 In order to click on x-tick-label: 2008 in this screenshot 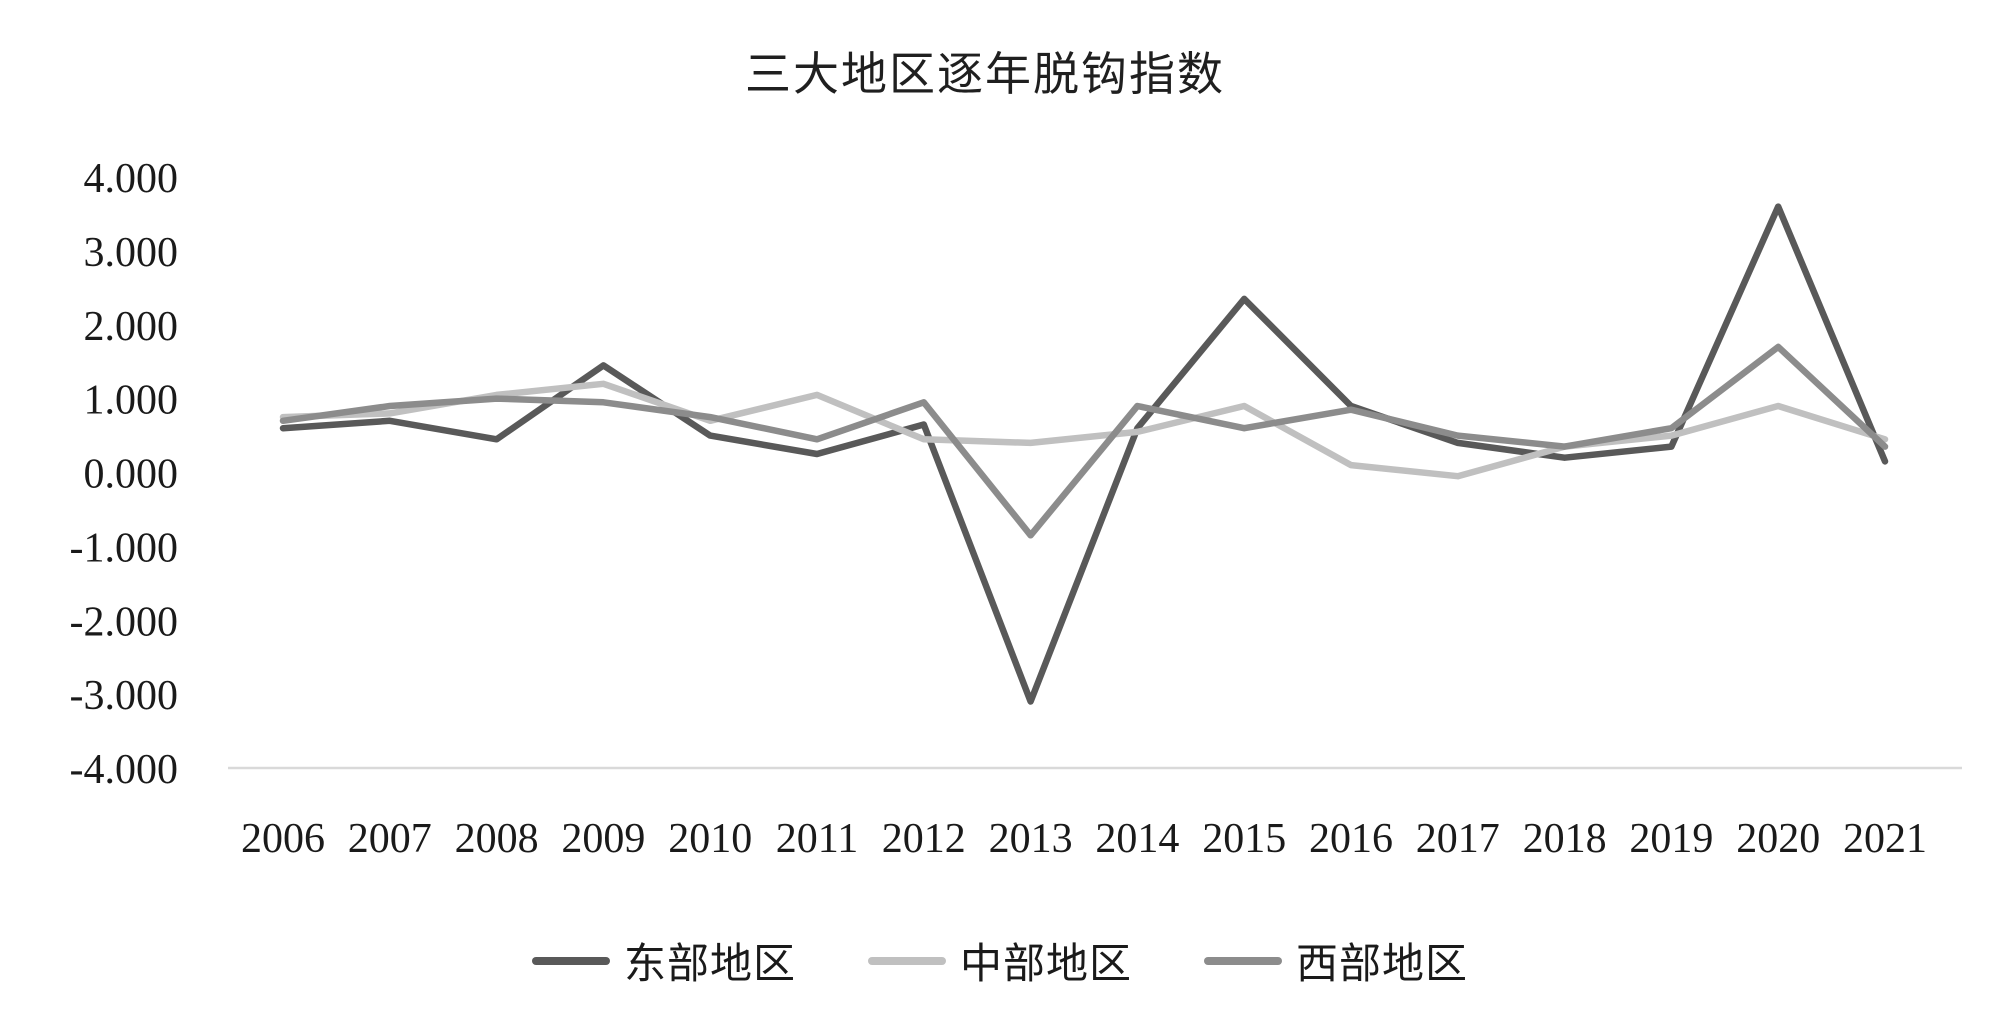, I will do `click(497, 839)`.